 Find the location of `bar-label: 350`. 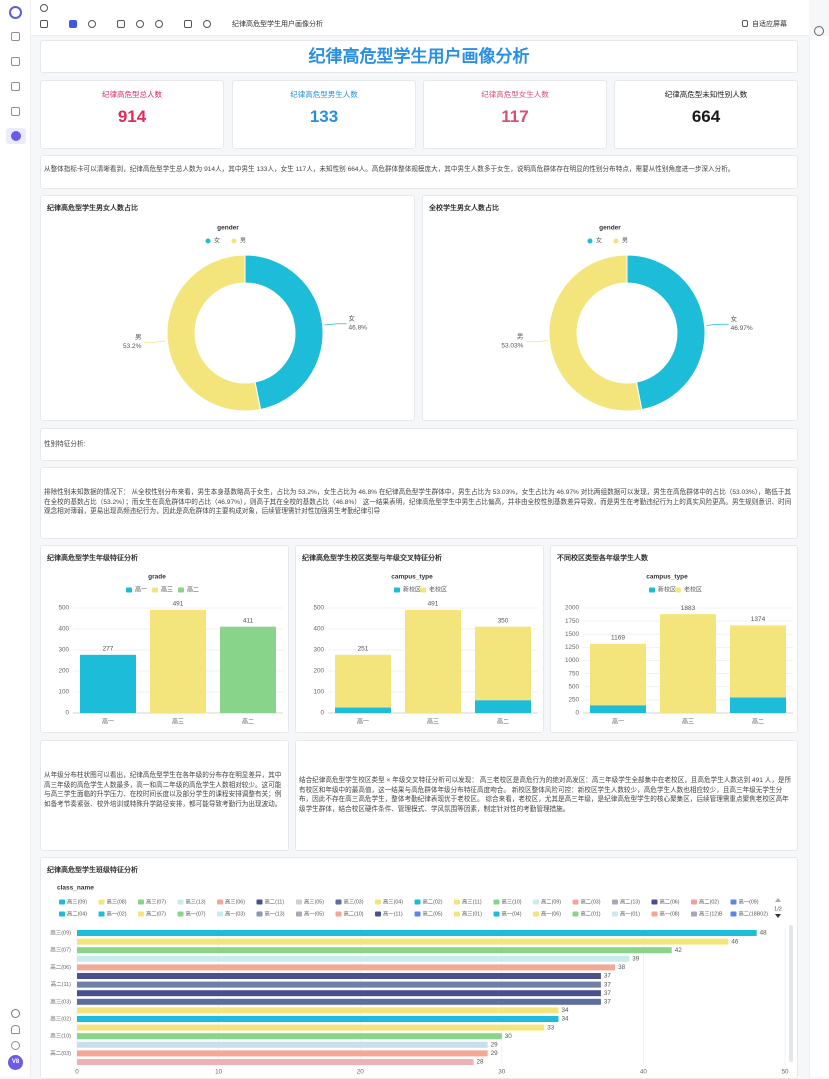

bar-label: 350 is located at coordinates (503, 620).